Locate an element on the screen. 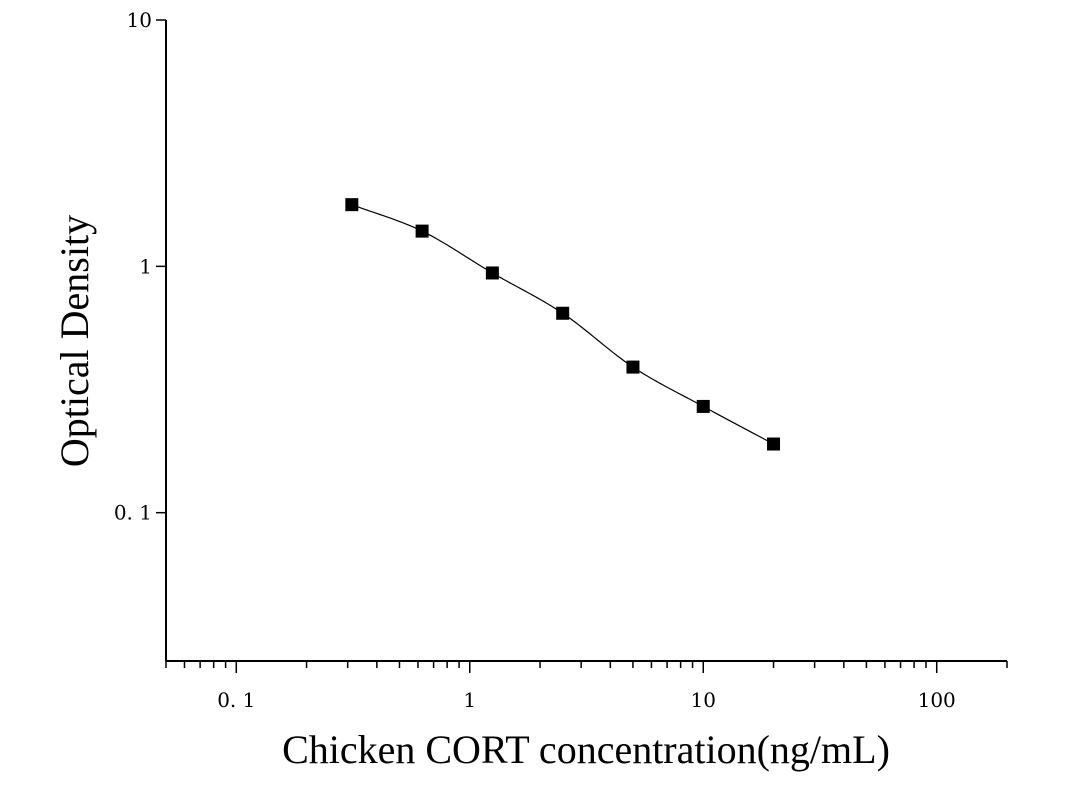 Image resolution: width=1073 pixels, height=789 pixels. x-tick-label: 1 is located at coordinates (469, 700).